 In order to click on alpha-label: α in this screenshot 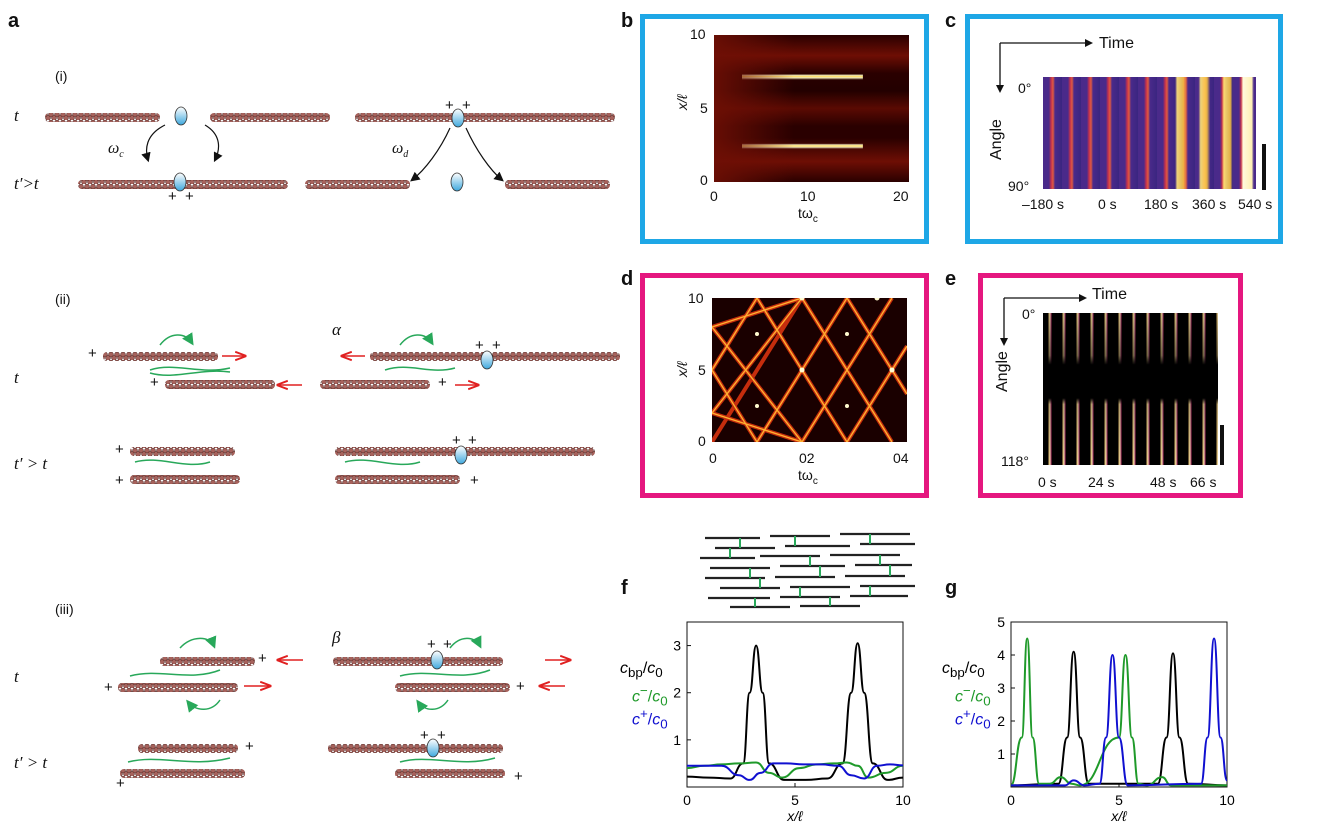, I will do `click(336, 329)`.